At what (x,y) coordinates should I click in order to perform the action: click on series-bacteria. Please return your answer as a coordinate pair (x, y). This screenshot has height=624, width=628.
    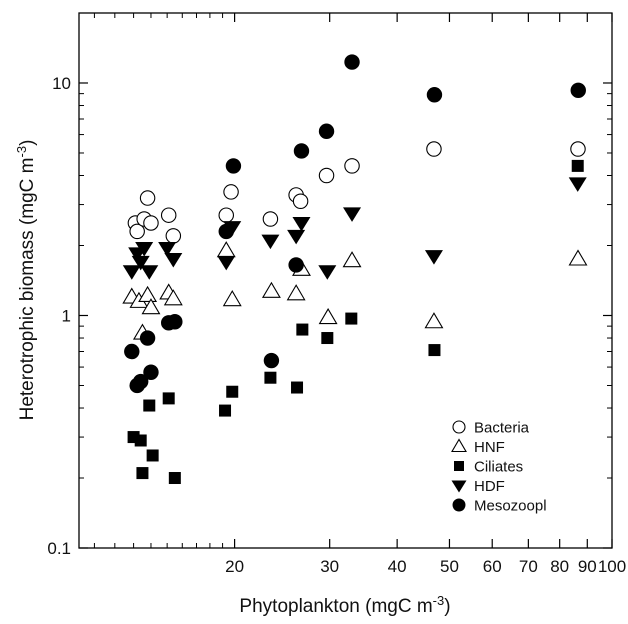
    Looking at the image, I should click on (356, 192).